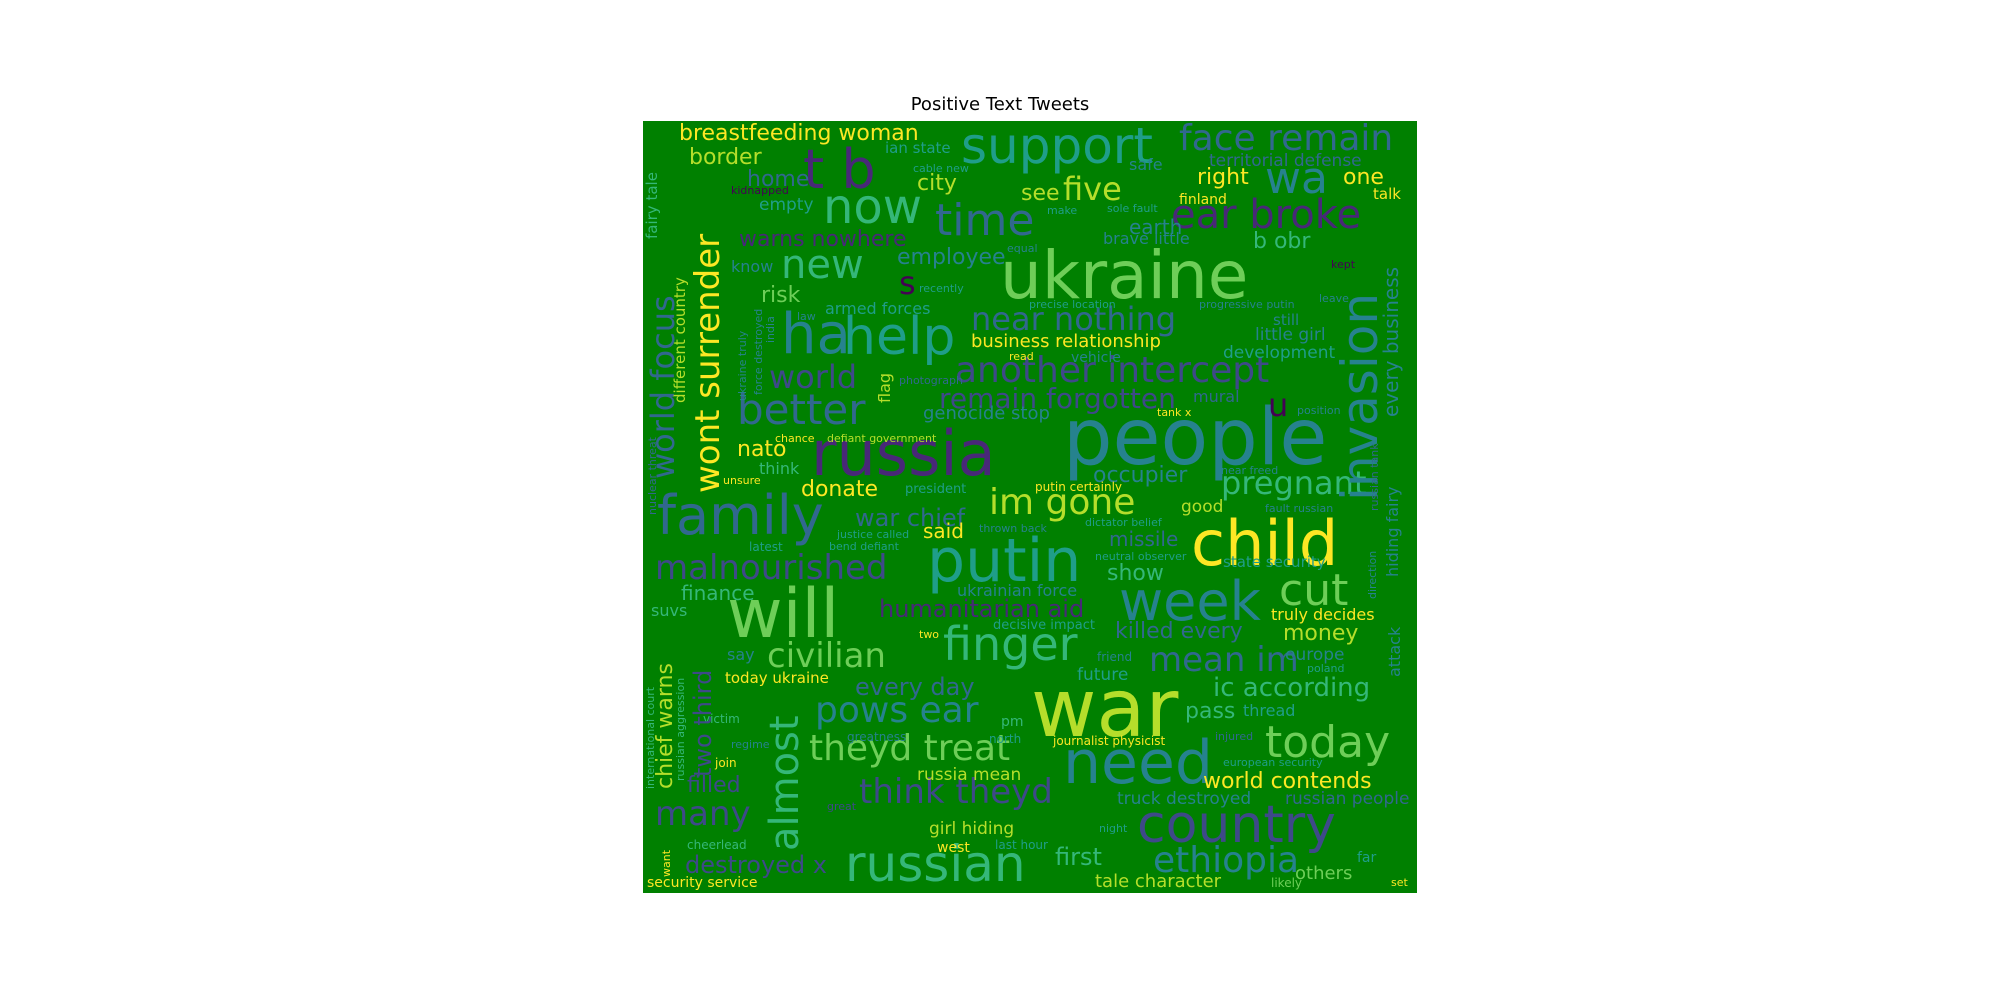 The width and height of the screenshot is (2000, 1000). Describe the element at coordinates (1012, 722) in the screenshot. I see `word: pm` at that location.